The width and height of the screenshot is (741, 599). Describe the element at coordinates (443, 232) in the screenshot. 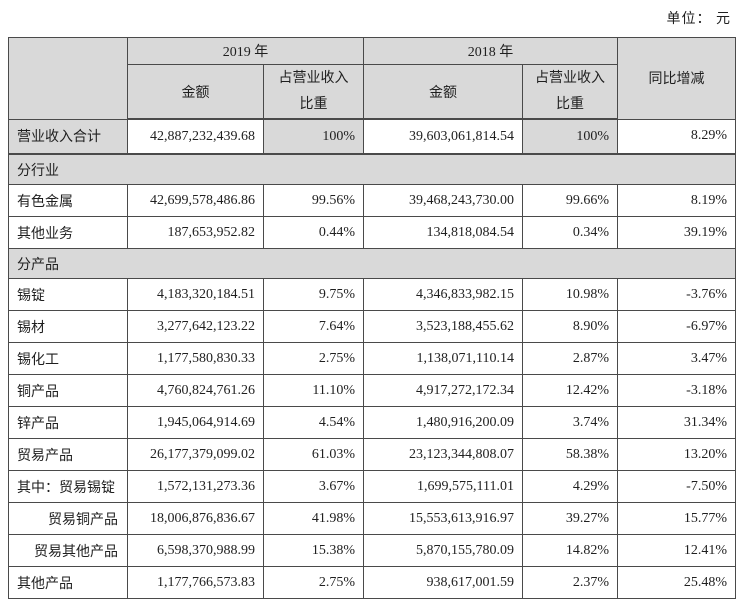

I see `amount-2018: 134,818,084.54` at that location.